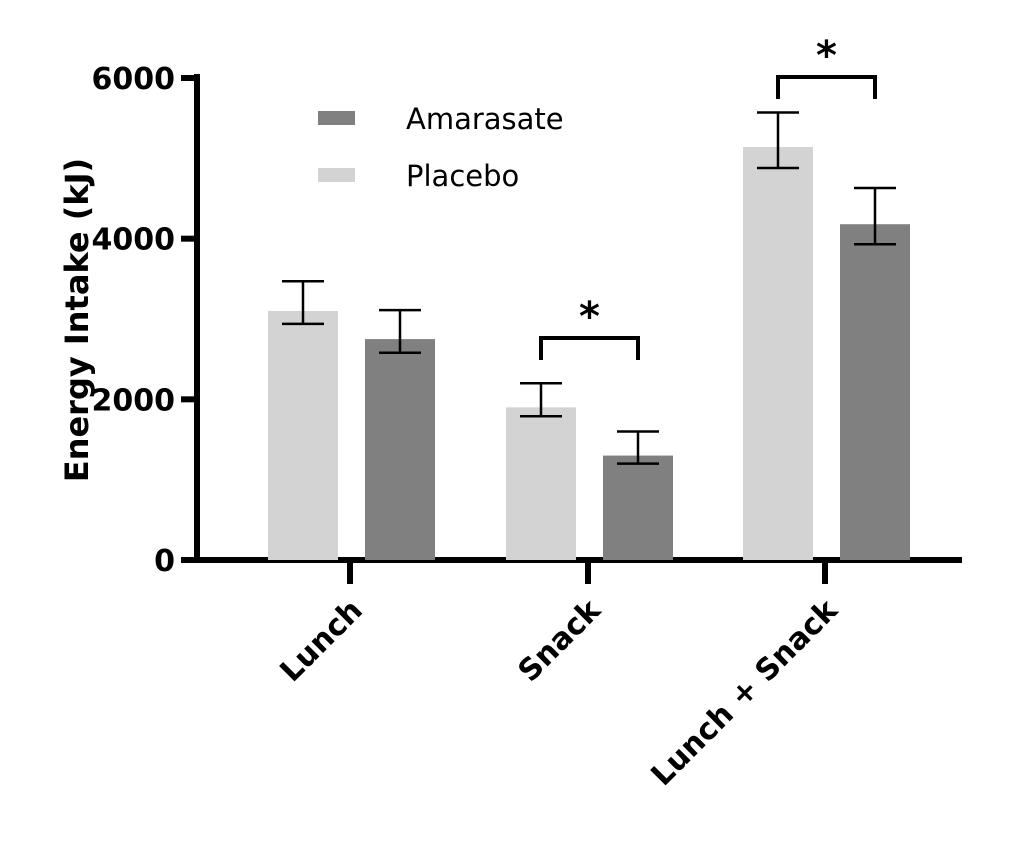 This screenshot has height=845, width=1024. I want to click on y-tick-label: 2000, so click(134, 400).